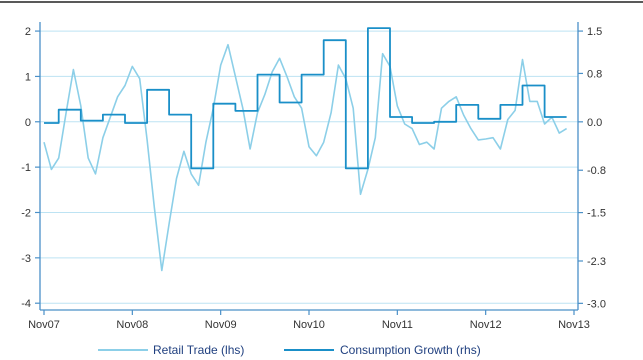 This screenshot has height=360, width=643. Describe the element at coordinates (574, 325) in the screenshot. I see `x-tick-label: Nov13` at that location.